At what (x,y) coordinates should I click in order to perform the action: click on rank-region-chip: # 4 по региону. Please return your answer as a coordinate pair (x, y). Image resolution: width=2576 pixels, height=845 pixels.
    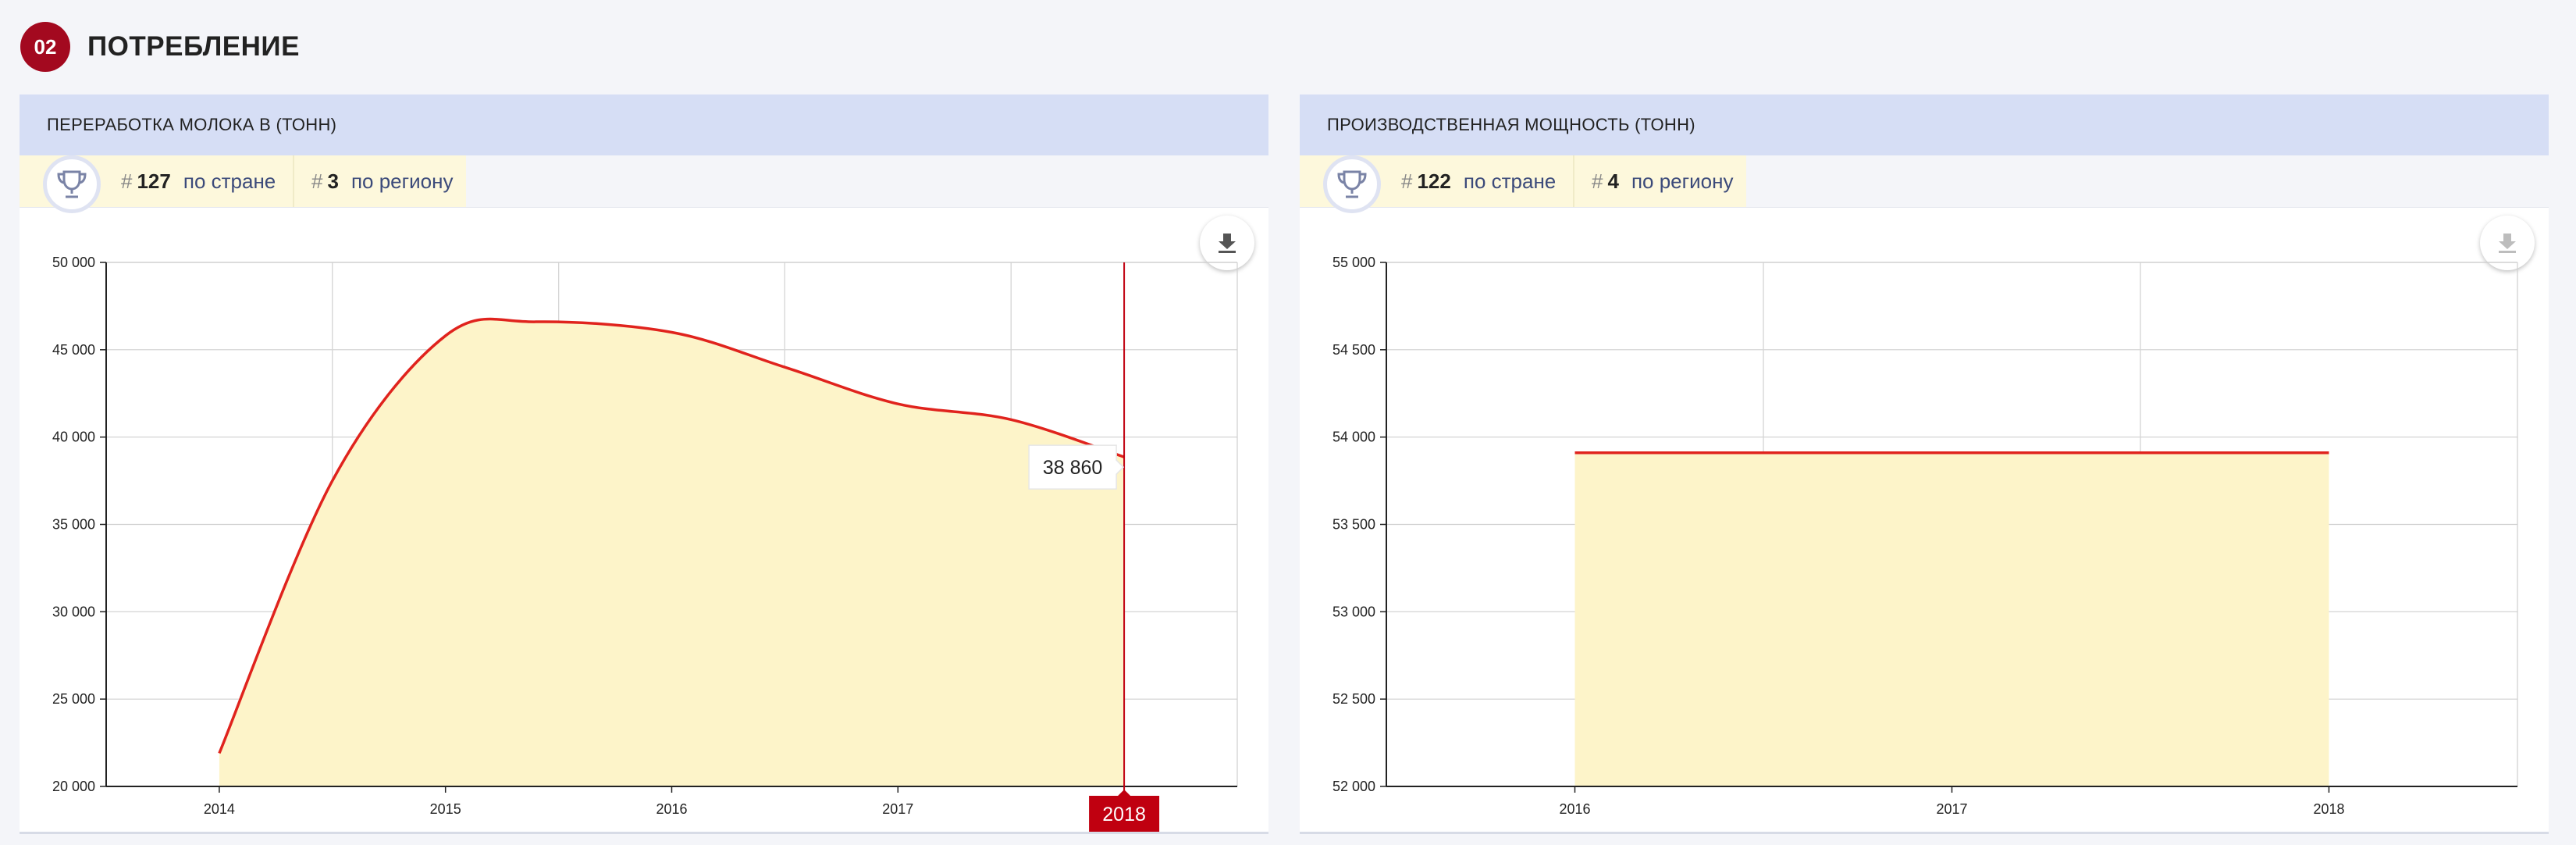
    Looking at the image, I should click on (1659, 181).